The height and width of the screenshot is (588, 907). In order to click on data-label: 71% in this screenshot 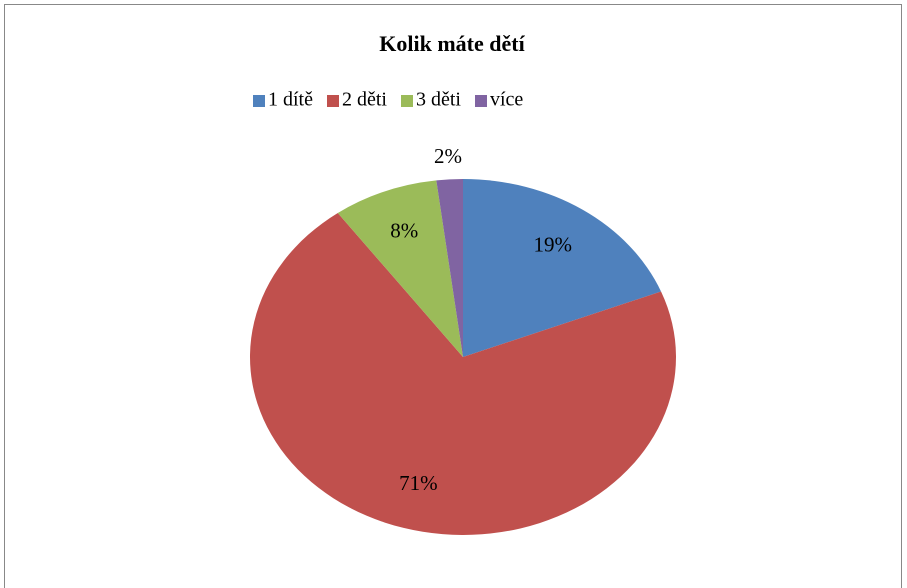, I will do `click(418, 483)`.